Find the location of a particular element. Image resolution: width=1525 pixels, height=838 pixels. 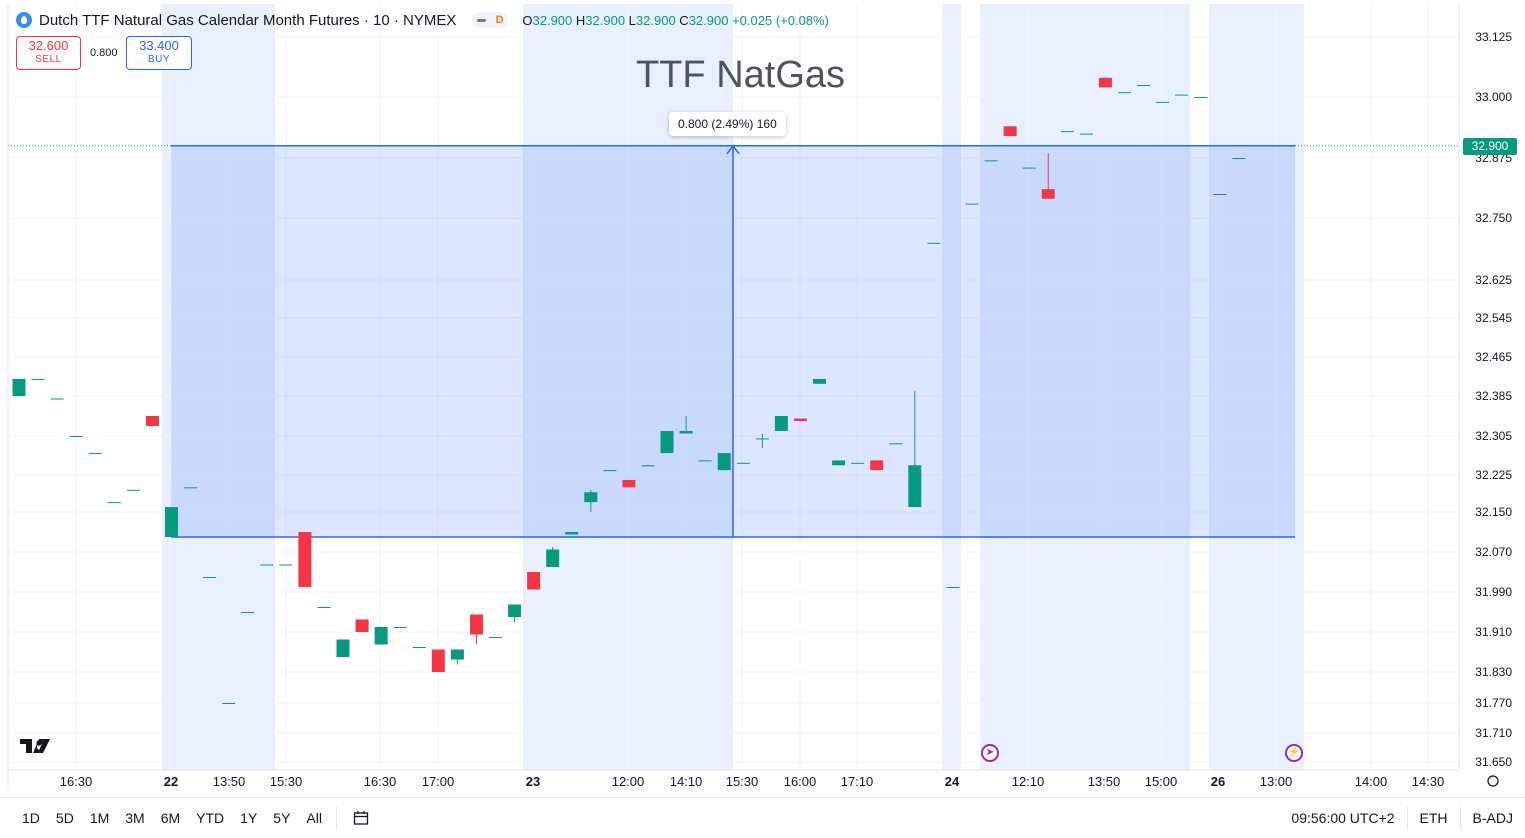

y-tick-label: 32.385 is located at coordinates (1493, 396).